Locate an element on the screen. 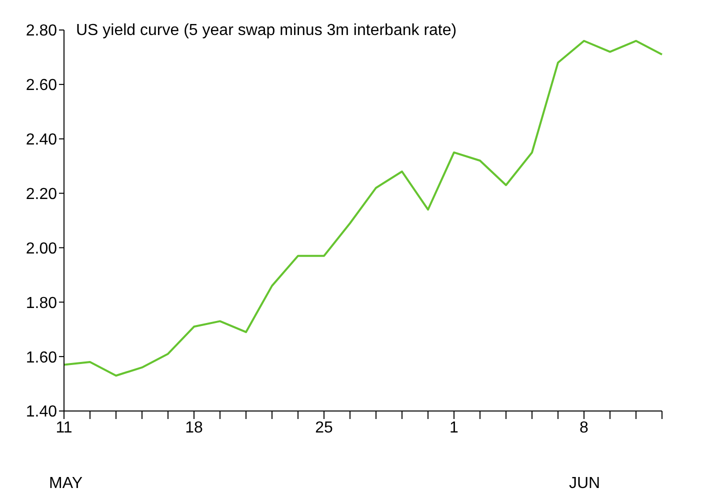 The width and height of the screenshot is (717, 497). x-tick-label: 8 is located at coordinates (584, 427).